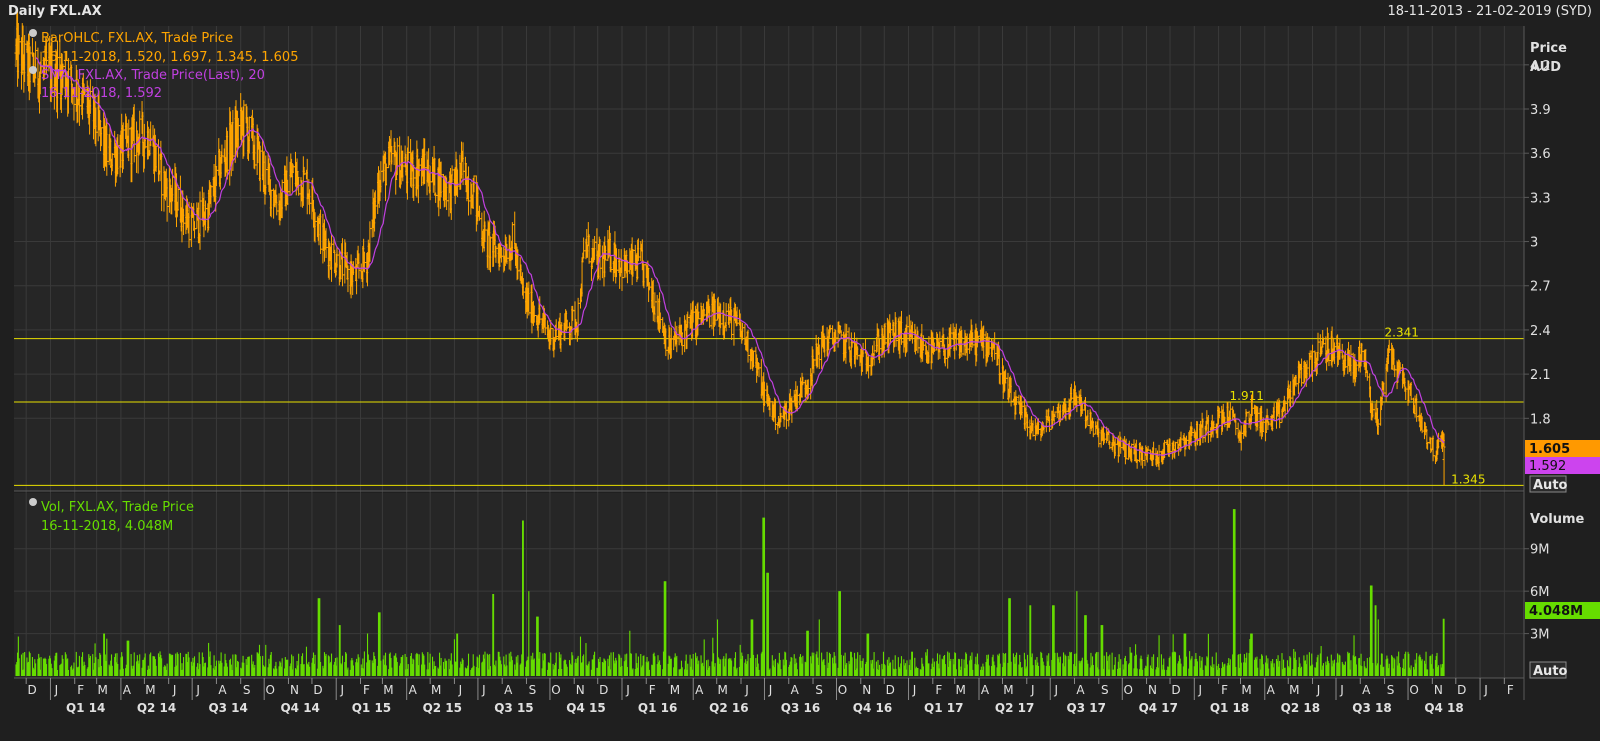  What do you see at coordinates (1402, 333) in the screenshot?
I see `level-label: 2.341` at bounding box center [1402, 333].